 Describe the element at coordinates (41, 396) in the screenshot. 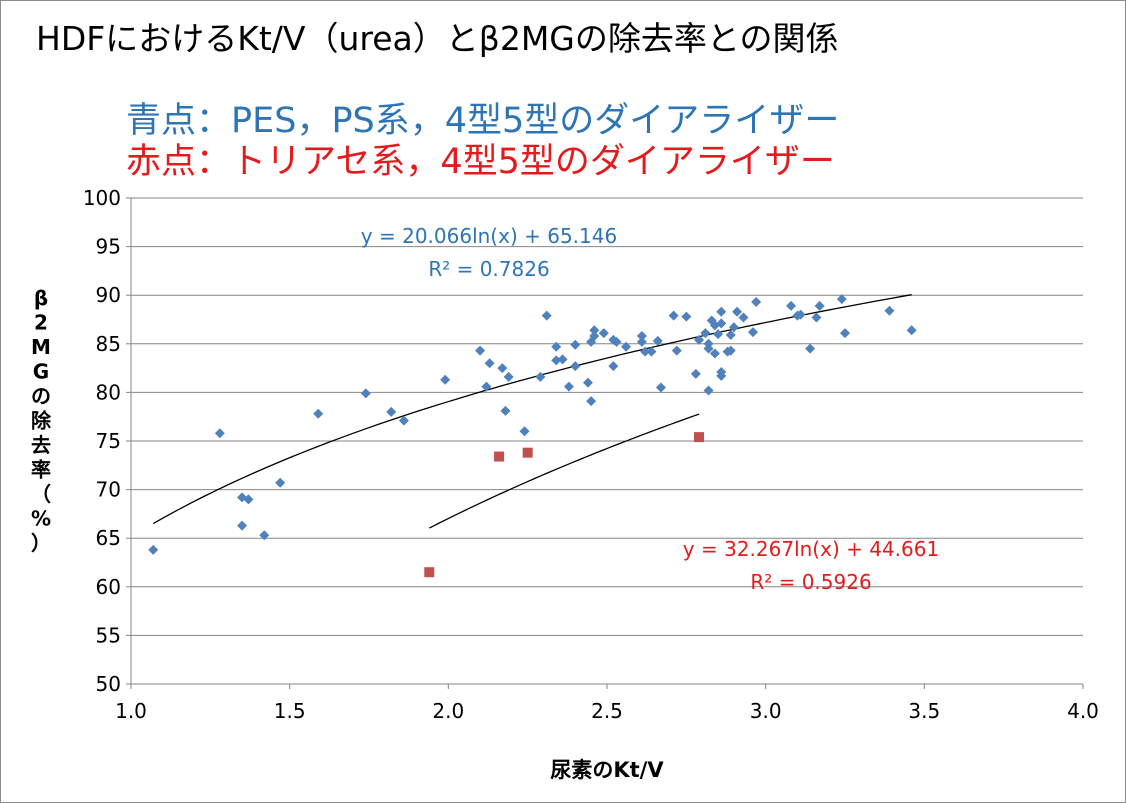

I see `y-axis-label-char-4: の` at that location.